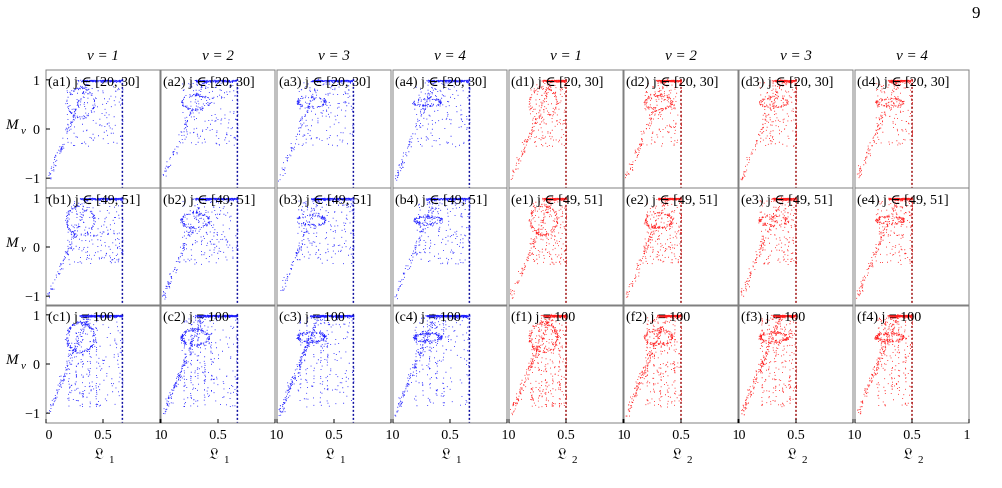  What do you see at coordinates (94, 82) in the screenshot?
I see `panel-label: (a1) j ∈ [20, 30]` at bounding box center [94, 82].